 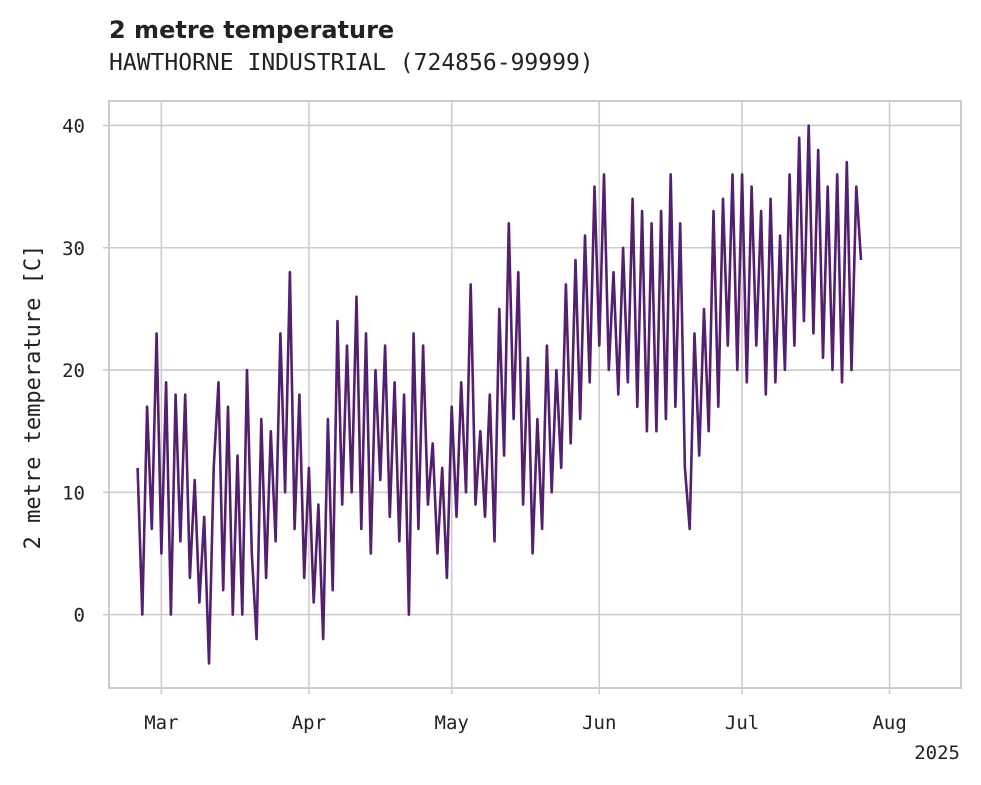 What do you see at coordinates (252, 30) in the screenshot?
I see `chart-title: 2 metre temperature` at bounding box center [252, 30].